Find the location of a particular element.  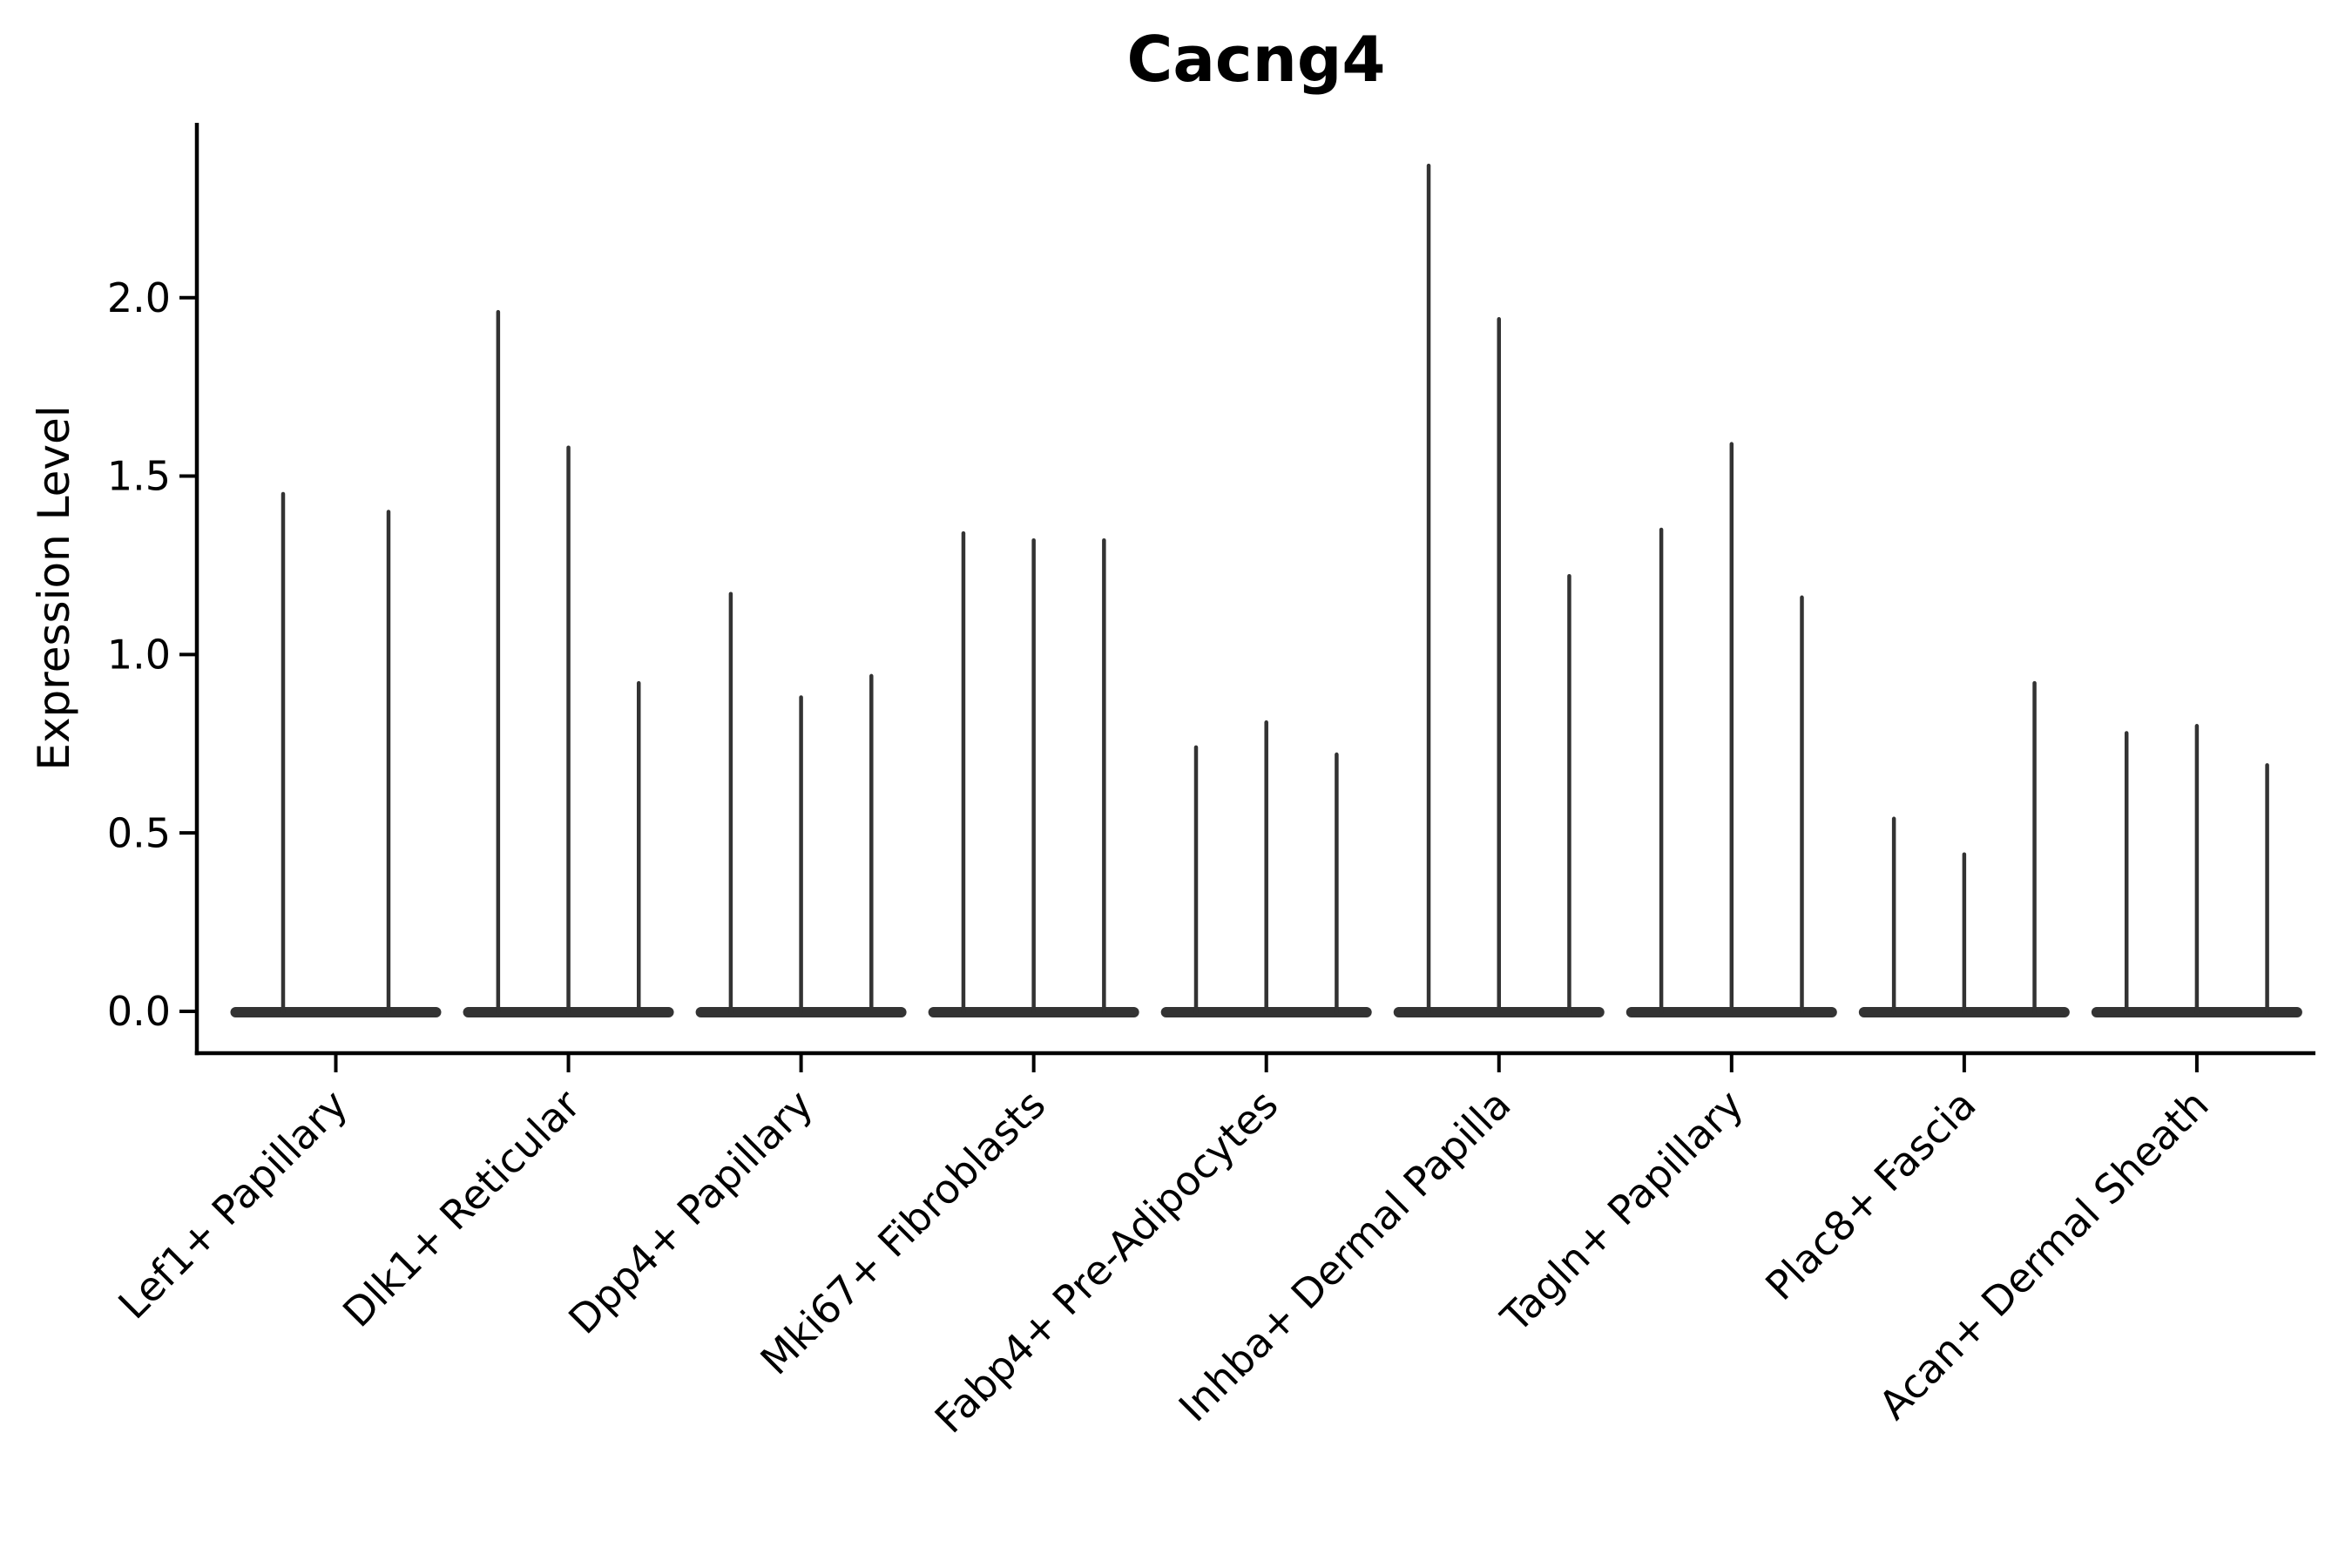

violin-base is located at coordinates (336, 1012).